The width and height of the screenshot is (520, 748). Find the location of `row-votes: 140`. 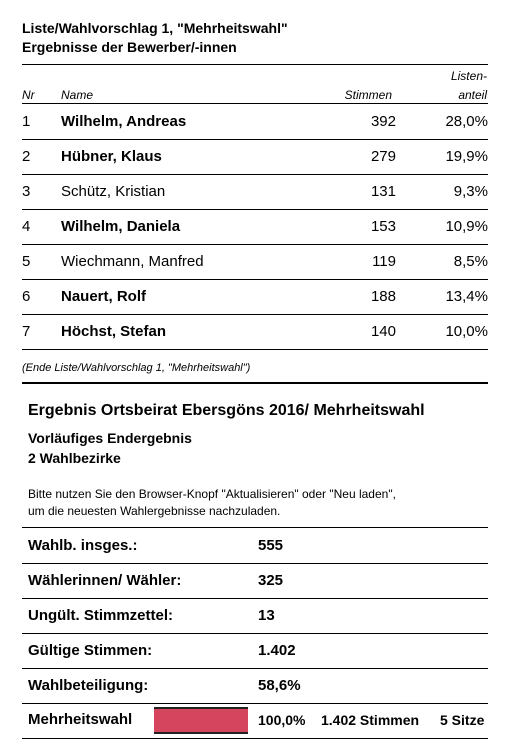

row-votes: 140 is located at coordinates (383, 331).